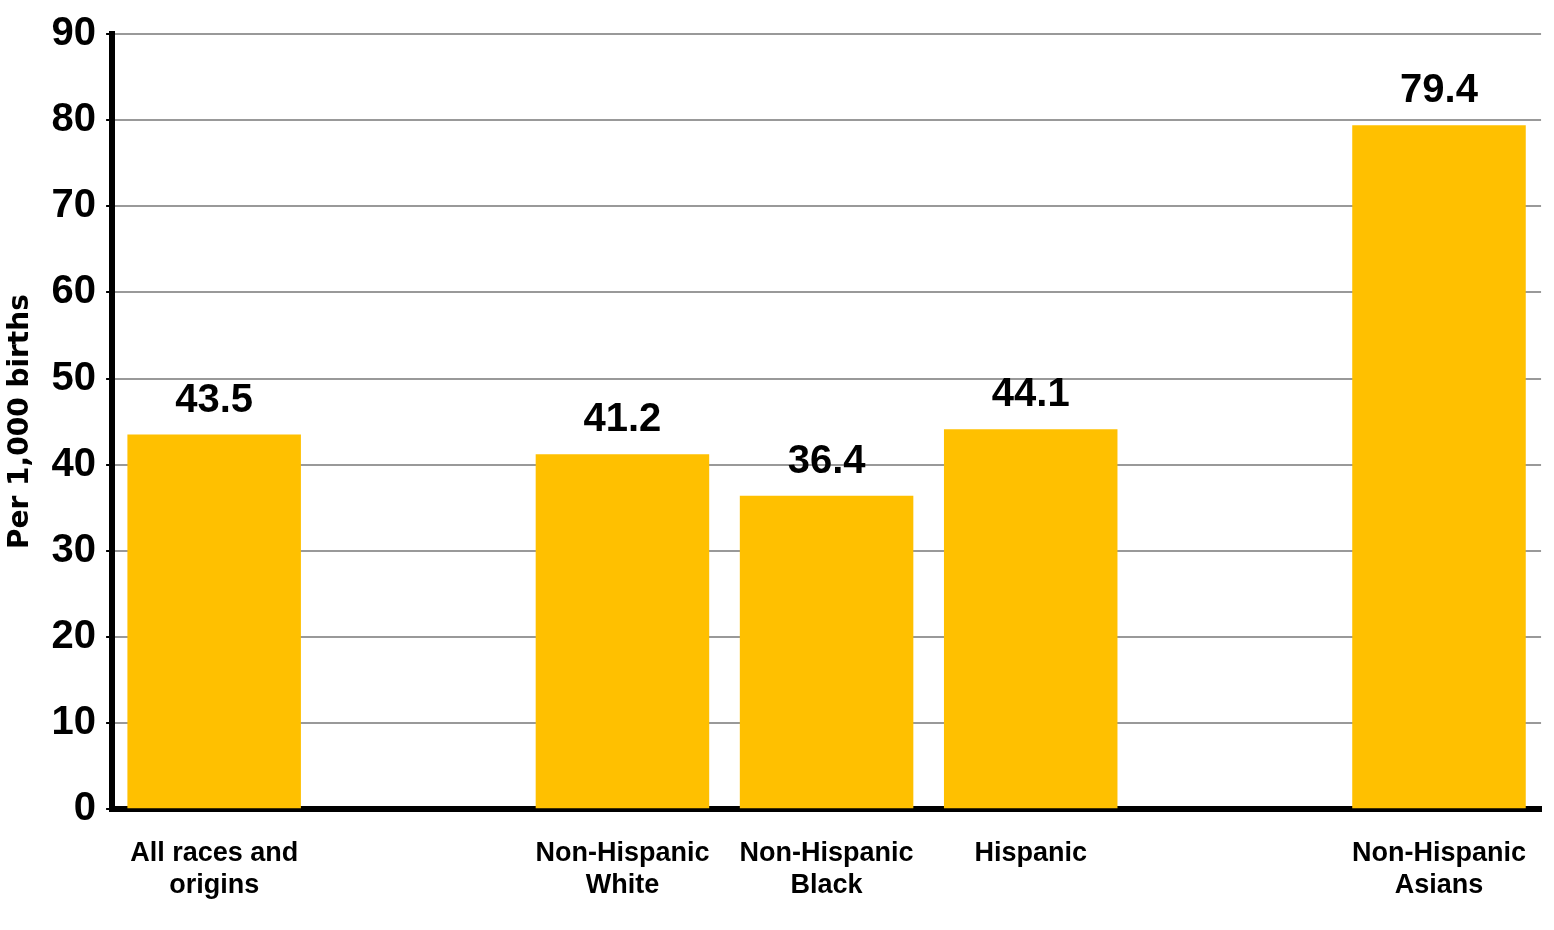 This screenshot has width=1554, height=930. Describe the element at coordinates (85, 806) in the screenshot. I see `y-tick-label: 0` at that location.